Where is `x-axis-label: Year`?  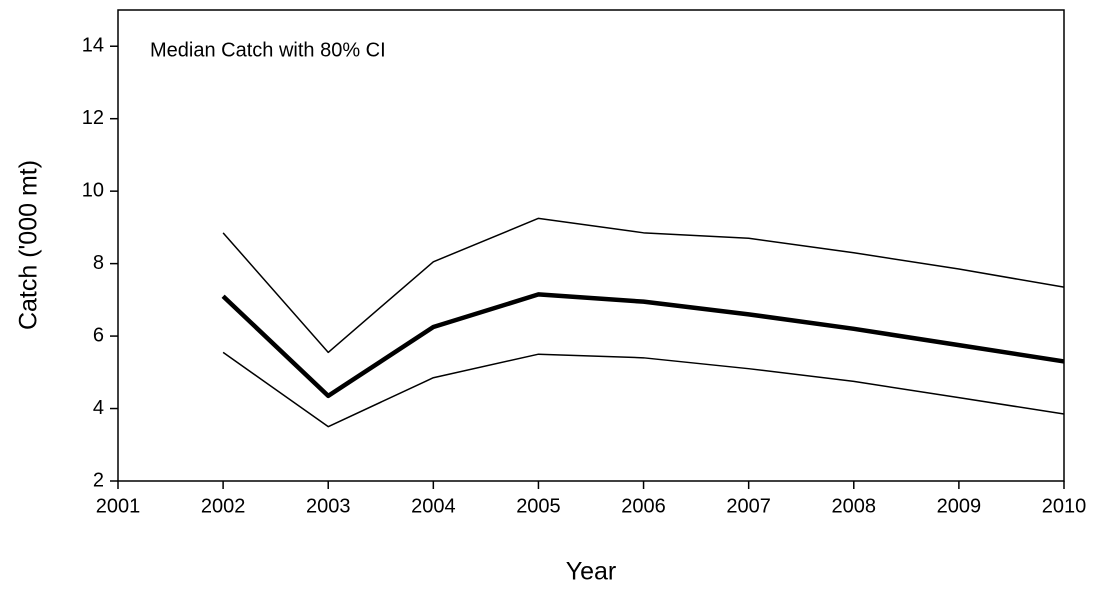
x-axis-label: Year is located at coordinates (591, 572).